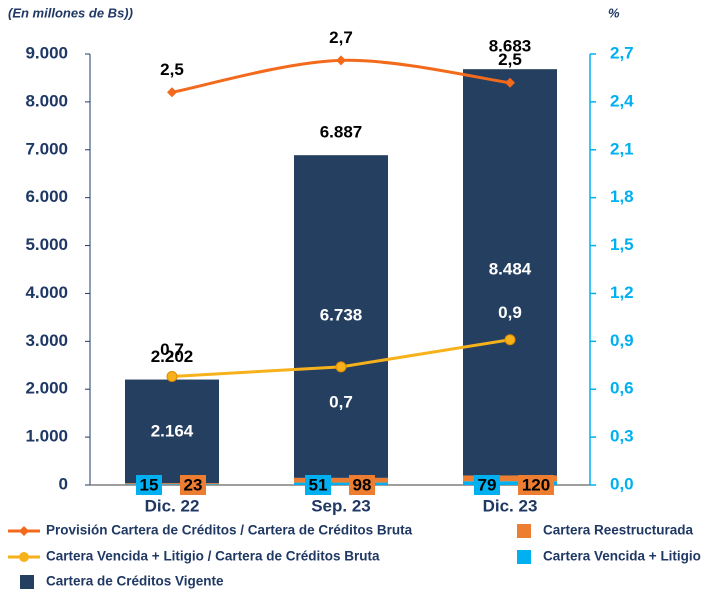 The width and height of the screenshot is (727, 611). What do you see at coordinates (614, 12) in the screenshot?
I see `y2-axis-label: %` at bounding box center [614, 12].